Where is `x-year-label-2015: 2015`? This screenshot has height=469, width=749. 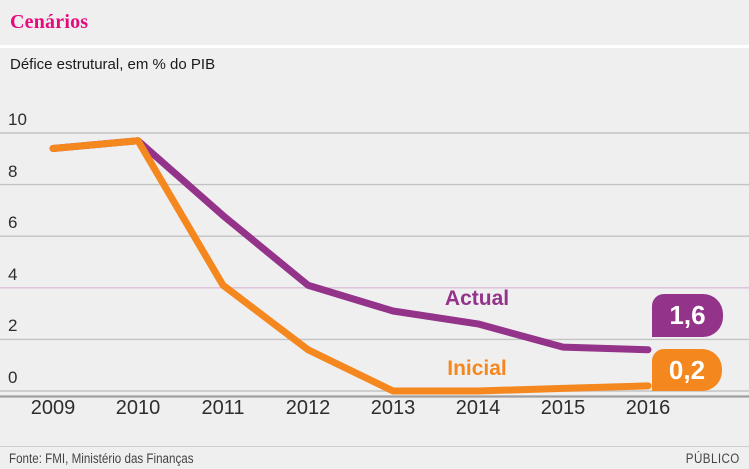 x-year-label-2015: 2015 is located at coordinates (563, 408).